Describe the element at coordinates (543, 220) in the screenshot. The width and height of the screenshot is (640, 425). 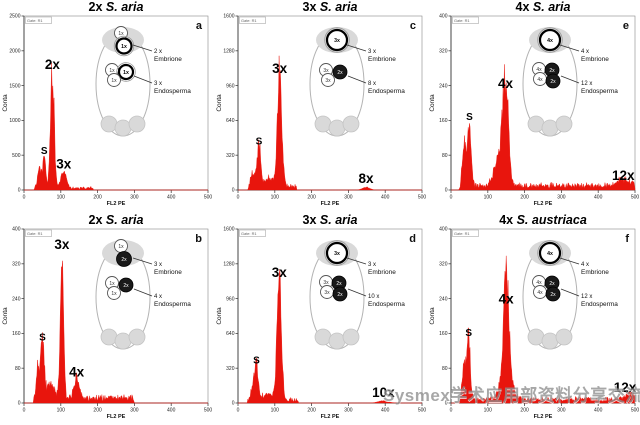
I see `panel-title: 4x S. austriaca` at that location.